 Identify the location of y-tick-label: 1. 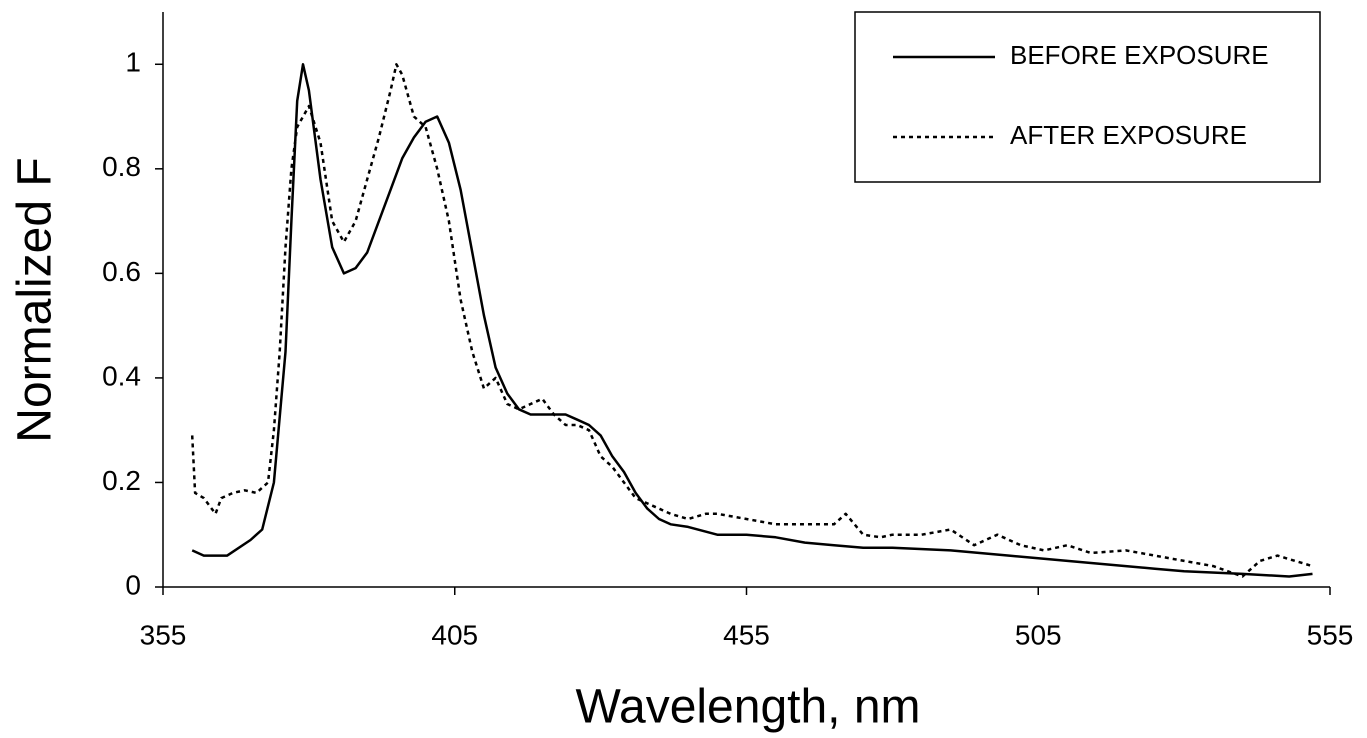
(133, 62).